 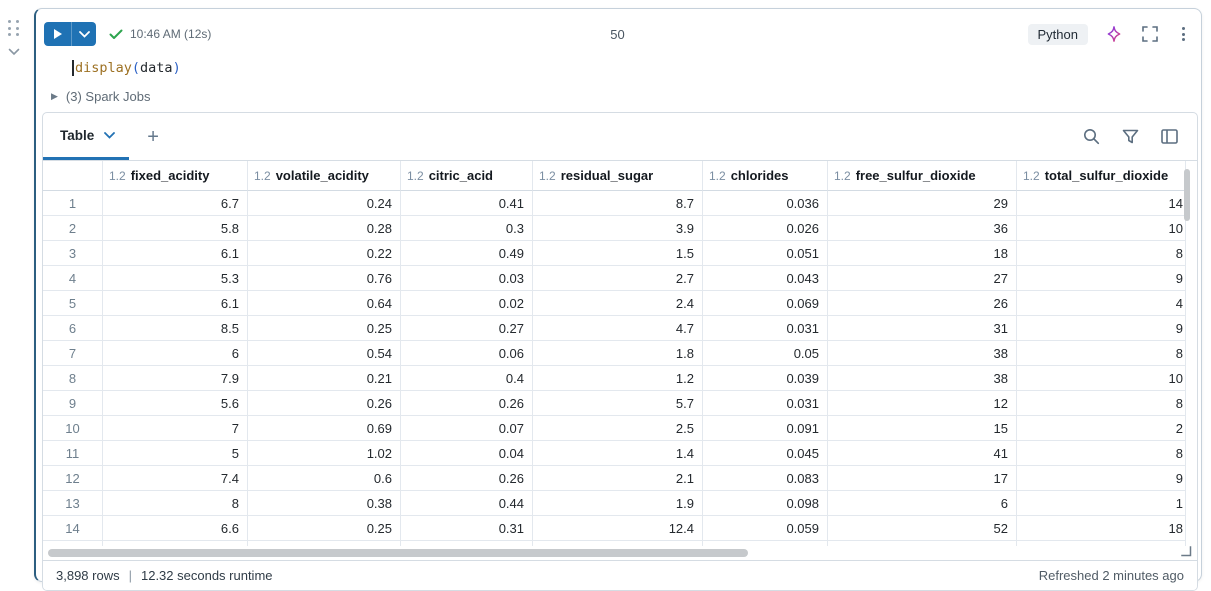 I want to click on table-row: 7 6 0.54 0.06 1.8 0.05 38 8, so click(x=614, y=353).